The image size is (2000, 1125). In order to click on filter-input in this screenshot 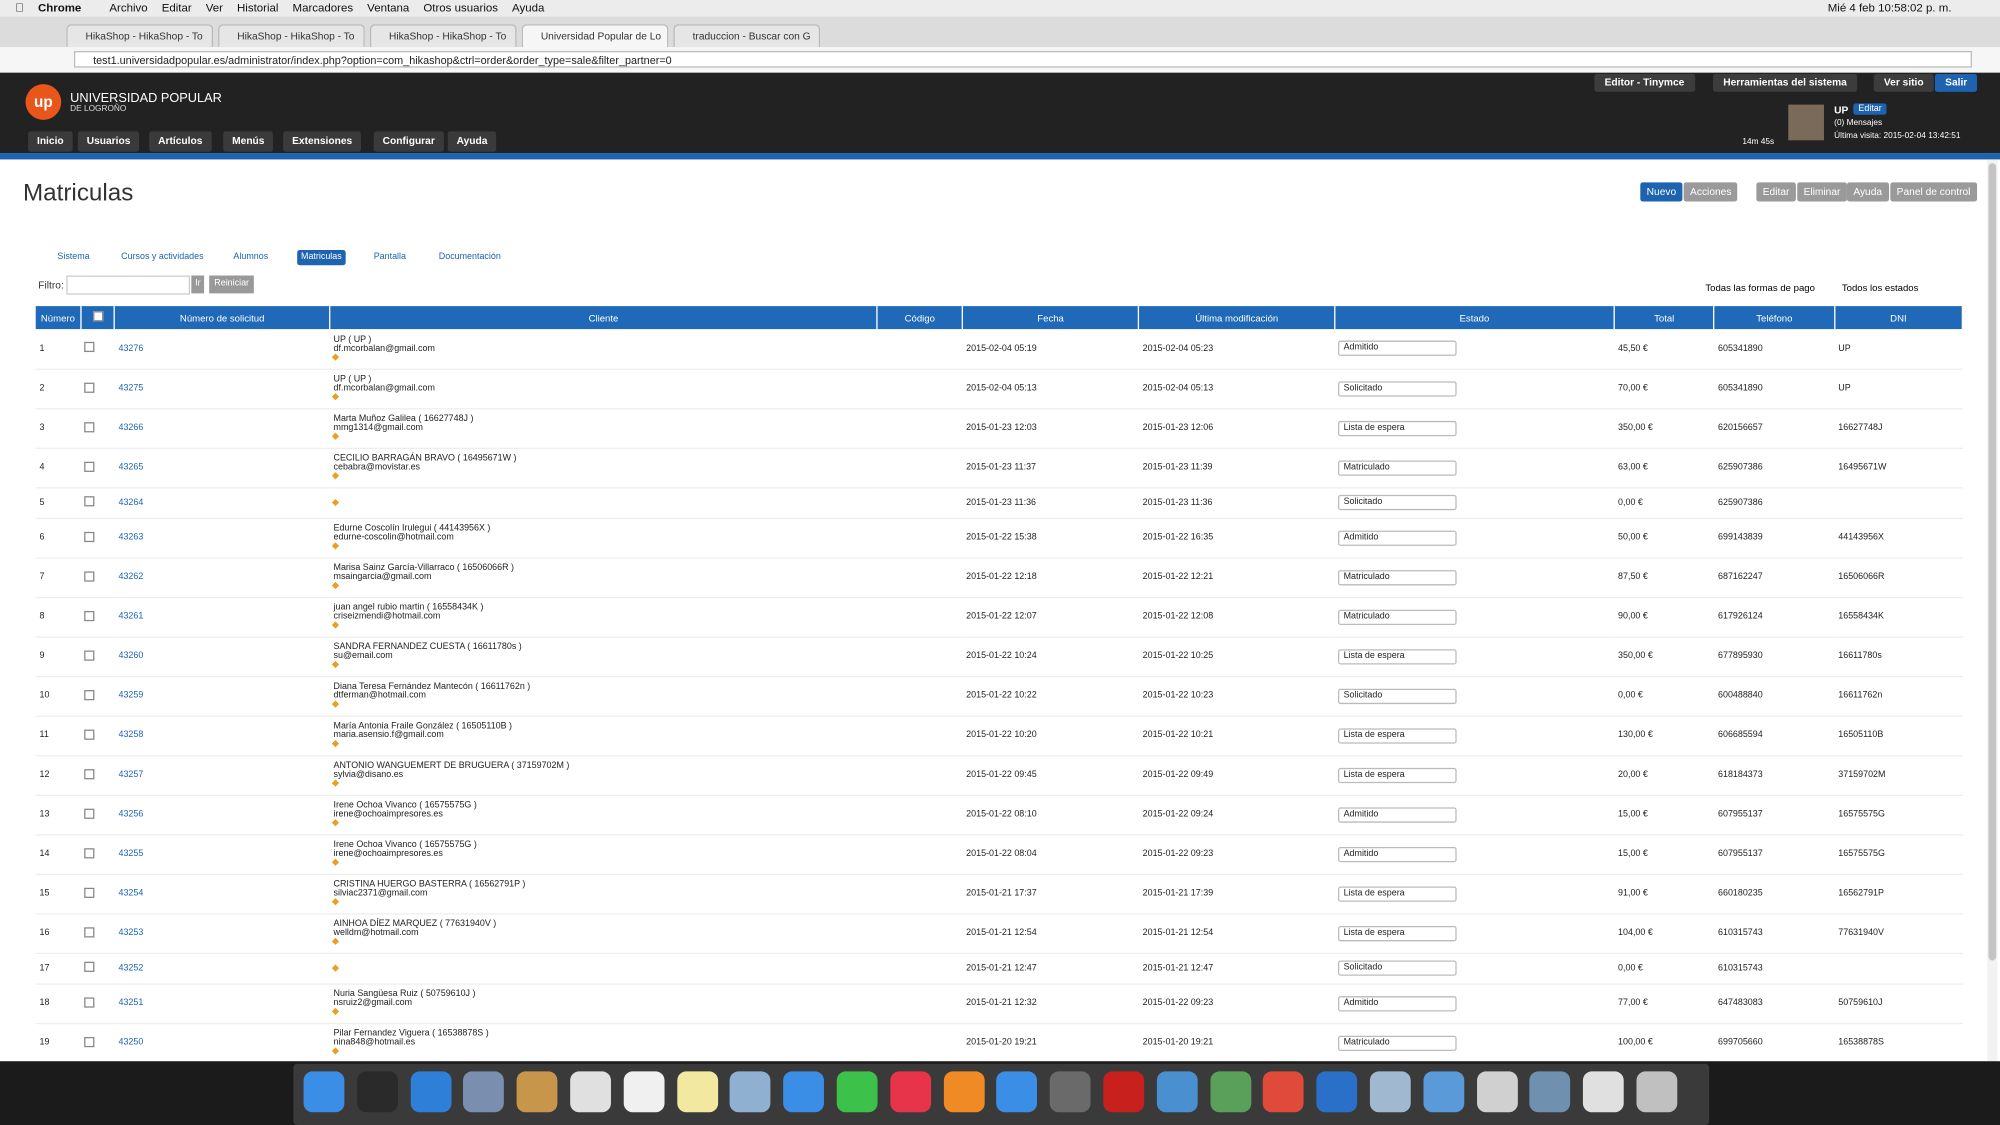, I will do `click(128, 285)`.